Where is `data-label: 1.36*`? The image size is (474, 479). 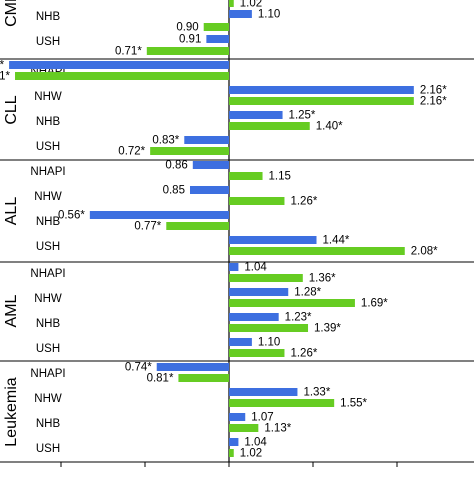 data-label: 1.36* is located at coordinates (322, 279).